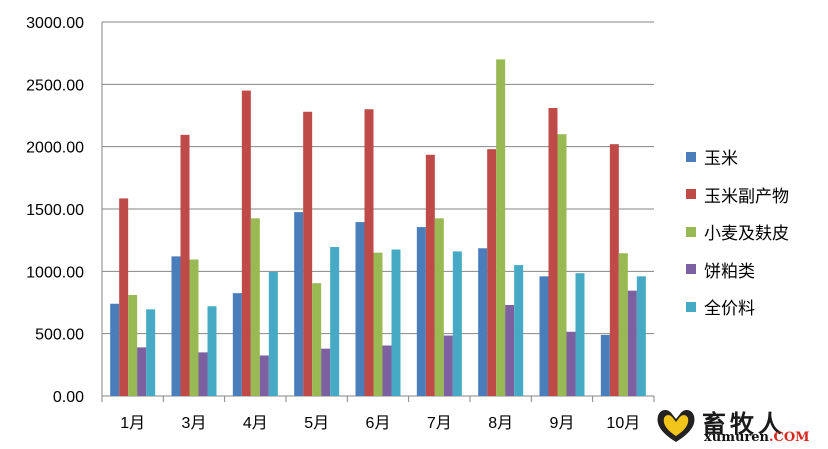  I want to click on legend-label: 小麦及麸皮, so click(746, 234).